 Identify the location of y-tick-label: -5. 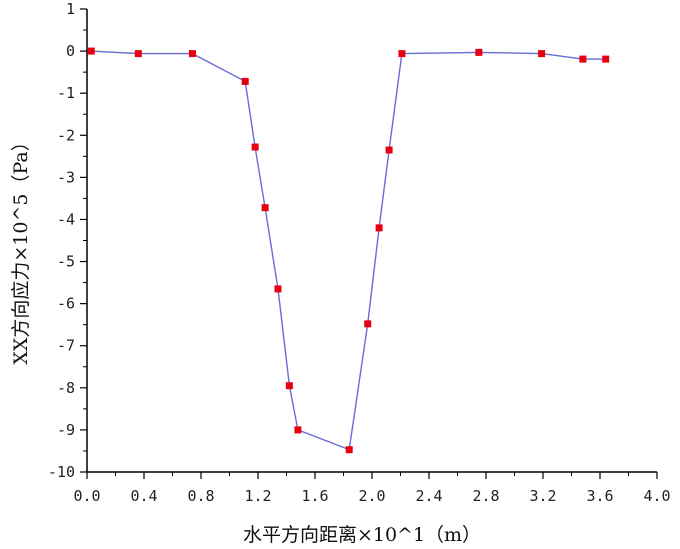
(66, 262).